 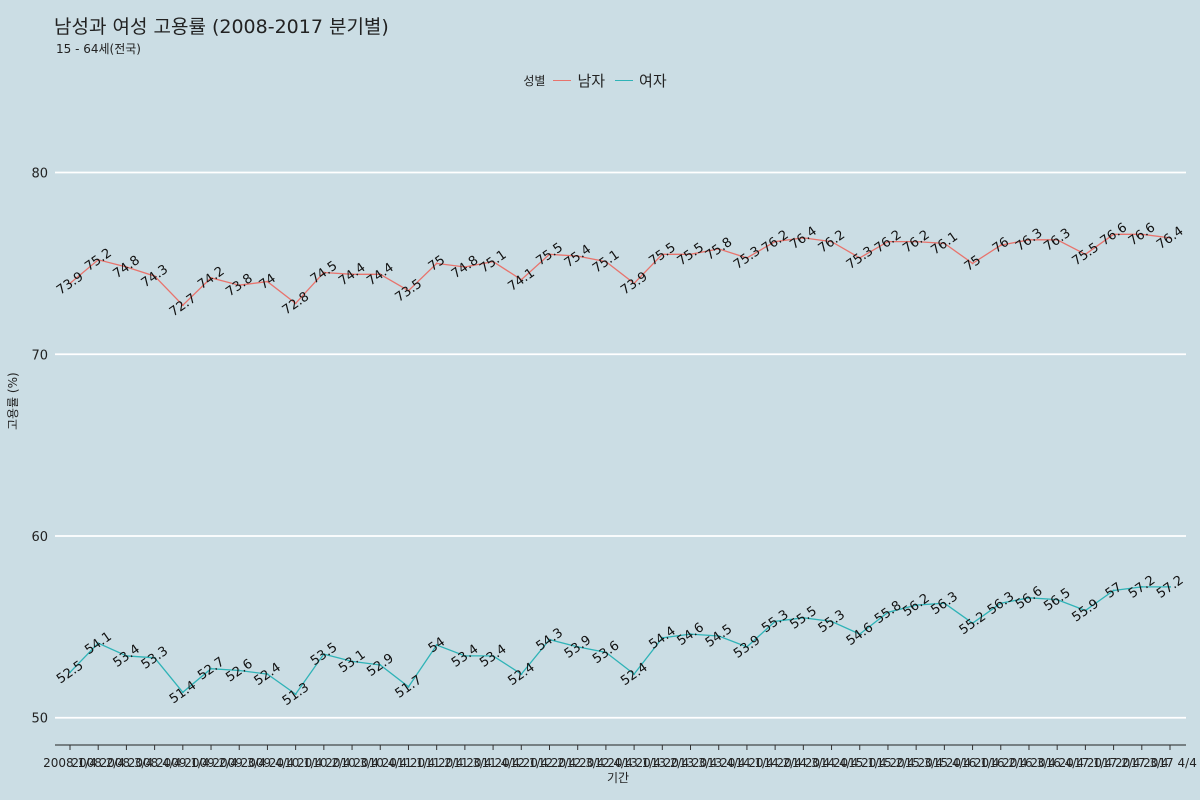 I want to click on x-tick-label: 2013 1/4, so click(x=634, y=763).